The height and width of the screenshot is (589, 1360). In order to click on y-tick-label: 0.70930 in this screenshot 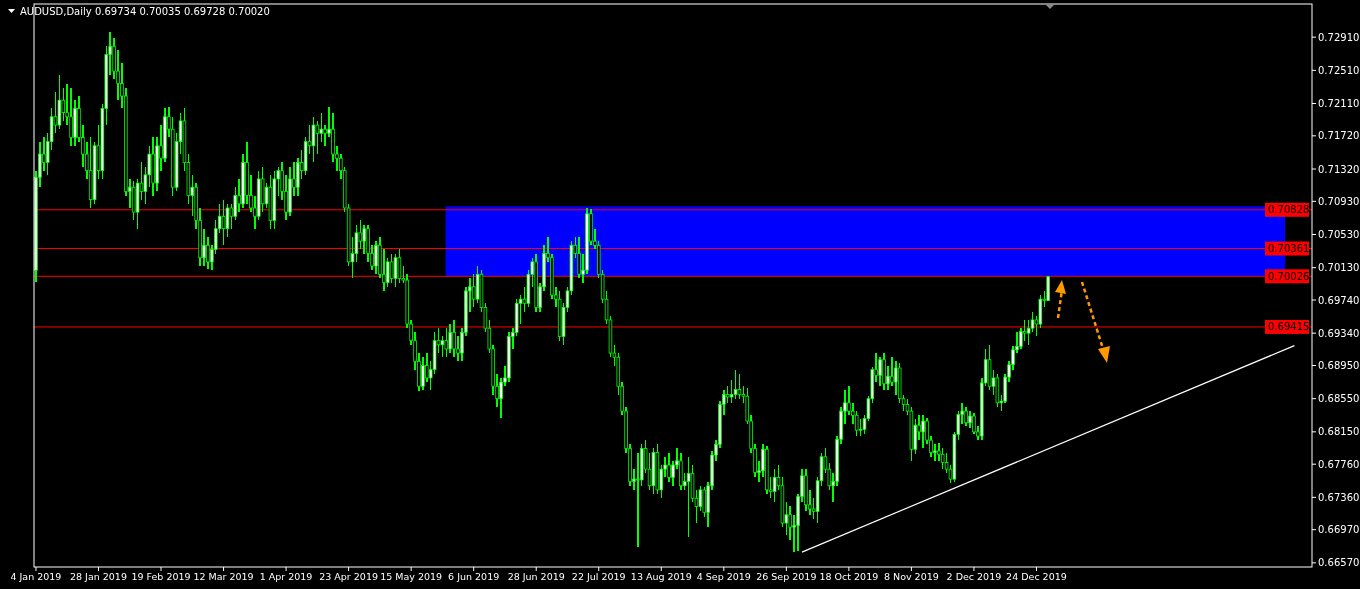, I will do `click(1339, 201)`.